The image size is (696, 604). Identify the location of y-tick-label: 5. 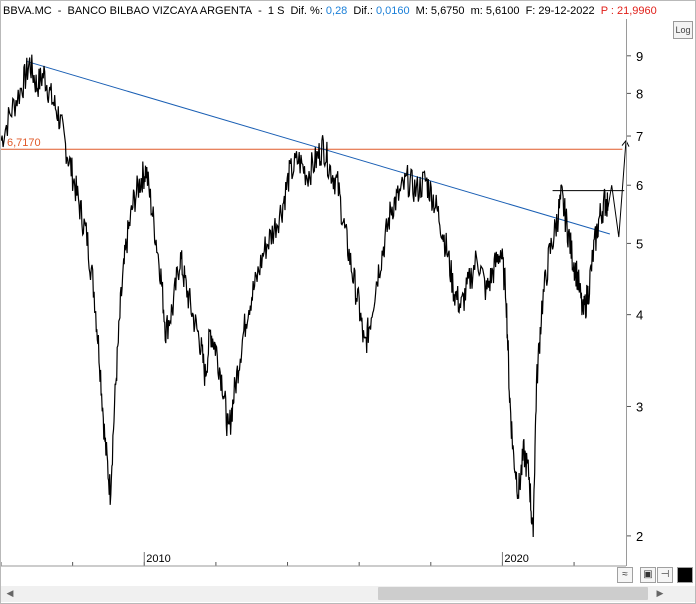
(639, 243).